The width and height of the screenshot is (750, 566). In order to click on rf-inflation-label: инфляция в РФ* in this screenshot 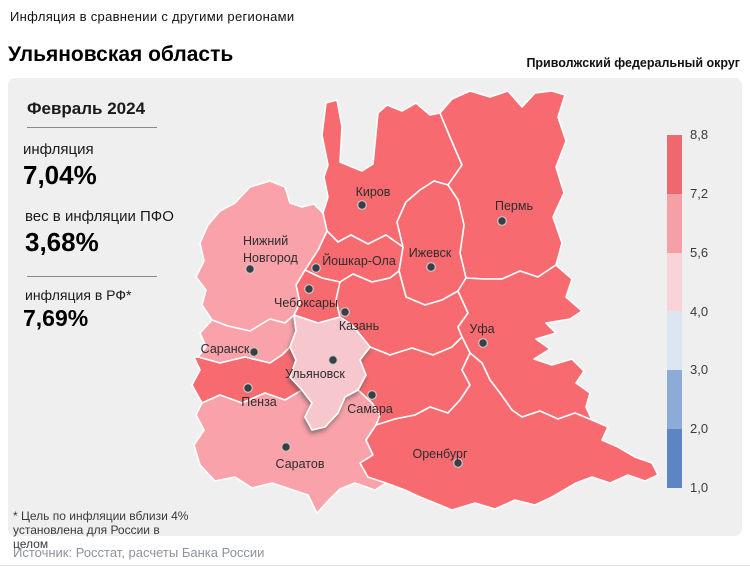, I will do `click(78, 295)`.